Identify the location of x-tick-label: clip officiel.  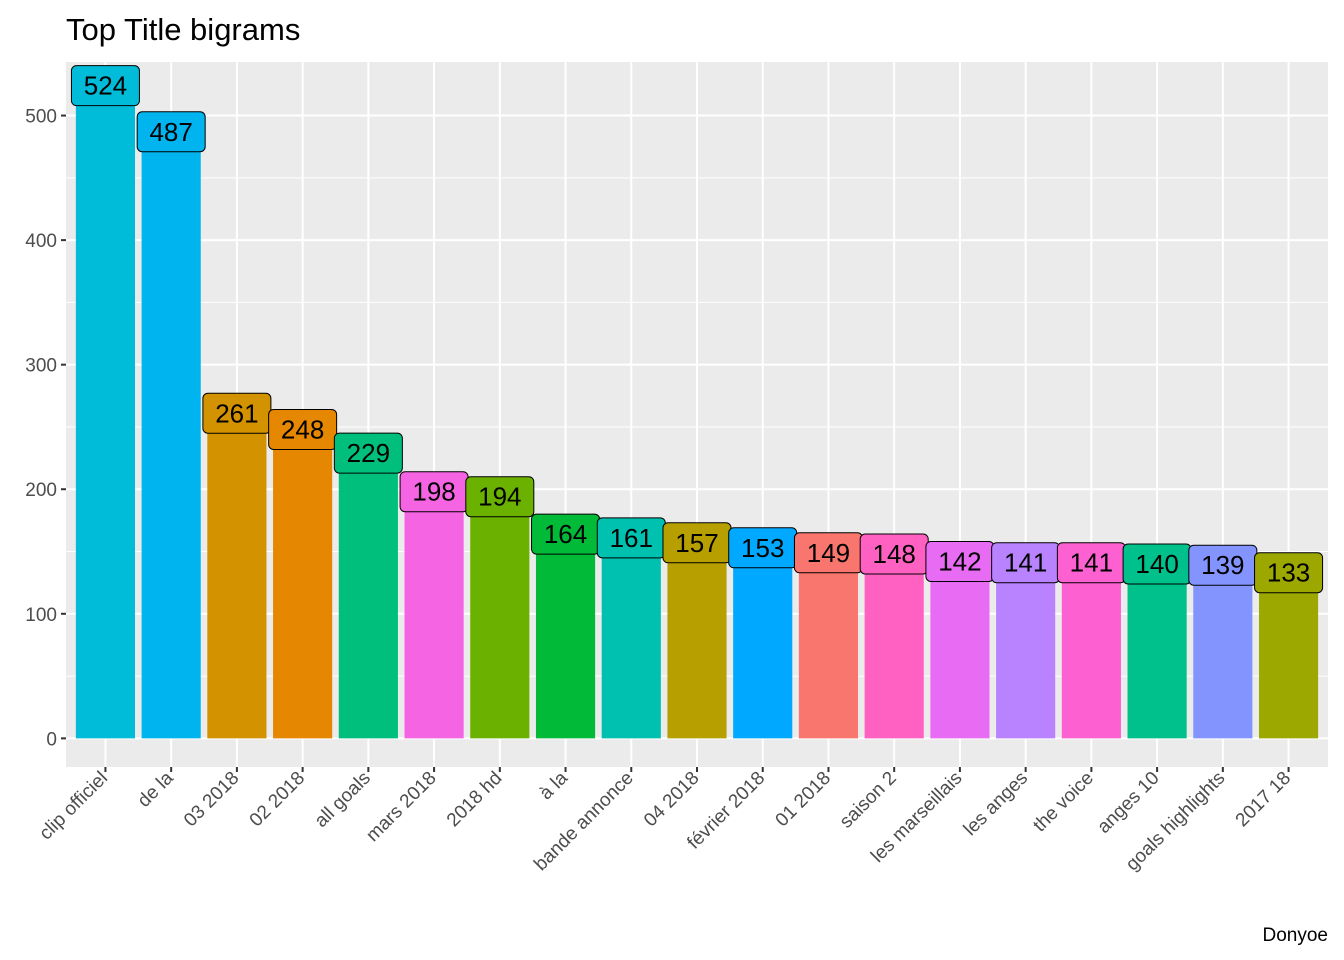
(73, 806).